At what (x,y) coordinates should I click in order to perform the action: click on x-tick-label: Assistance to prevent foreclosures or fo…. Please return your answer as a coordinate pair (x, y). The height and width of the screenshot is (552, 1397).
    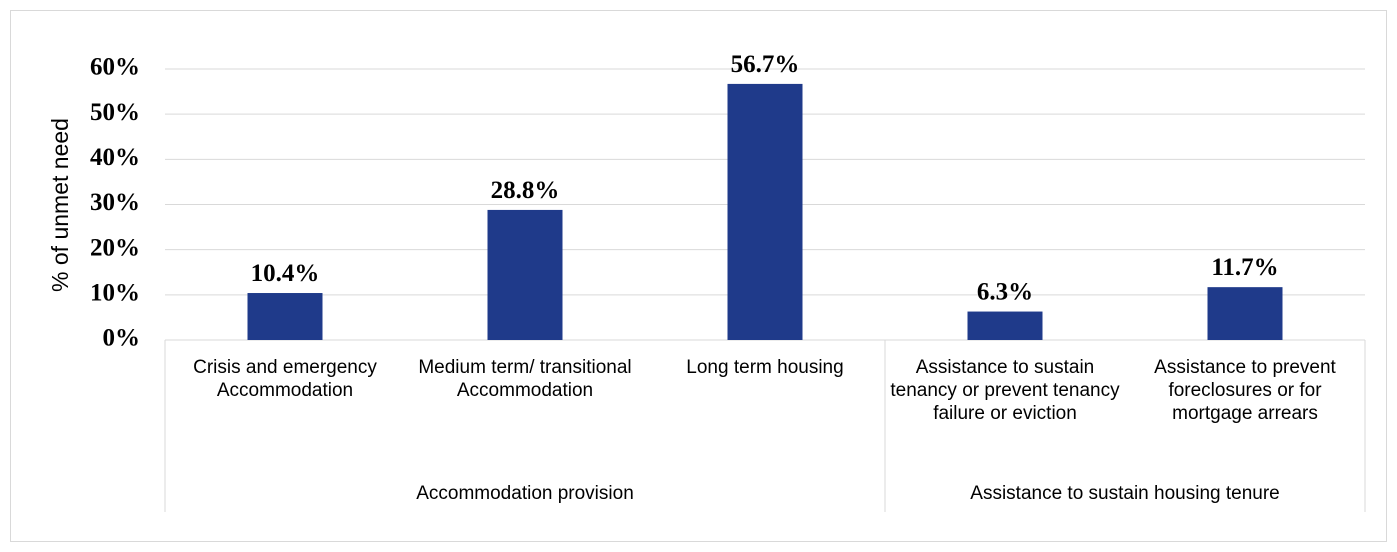
    Looking at the image, I should click on (1245, 390).